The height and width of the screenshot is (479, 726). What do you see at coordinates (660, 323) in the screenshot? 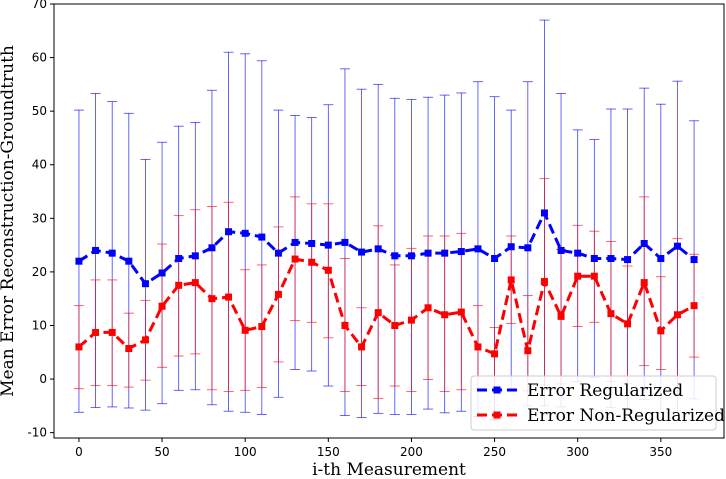
I see `errorbar-non-regularized` at bounding box center [660, 323].